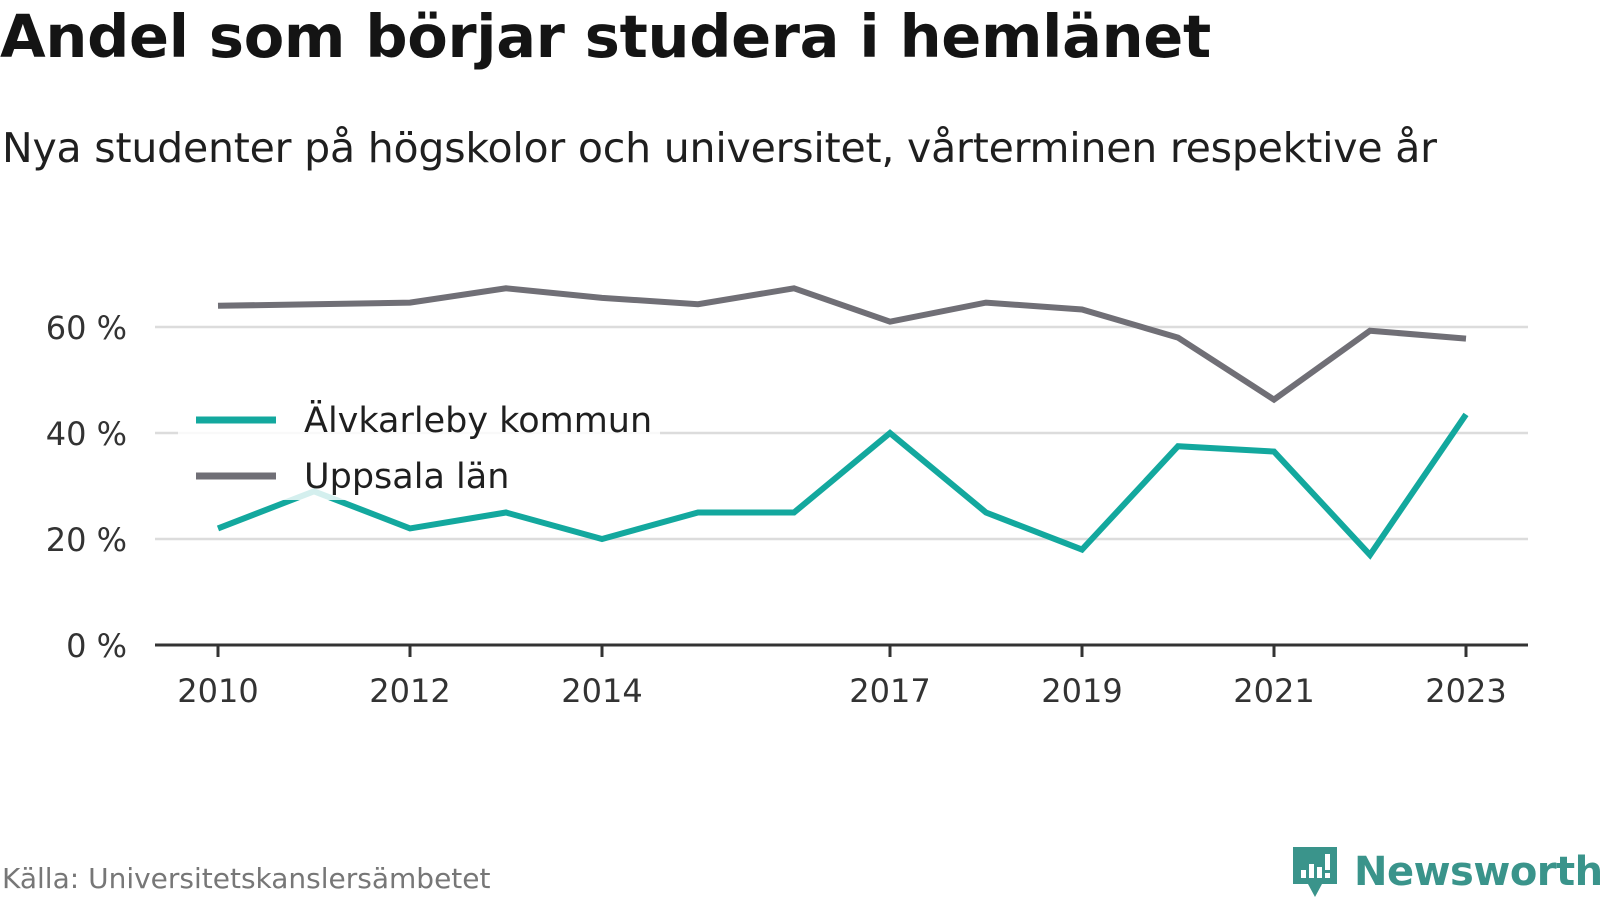 This screenshot has width=1600, height=900. I want to click on legend-label: Uppsala län, so click(406, 477).